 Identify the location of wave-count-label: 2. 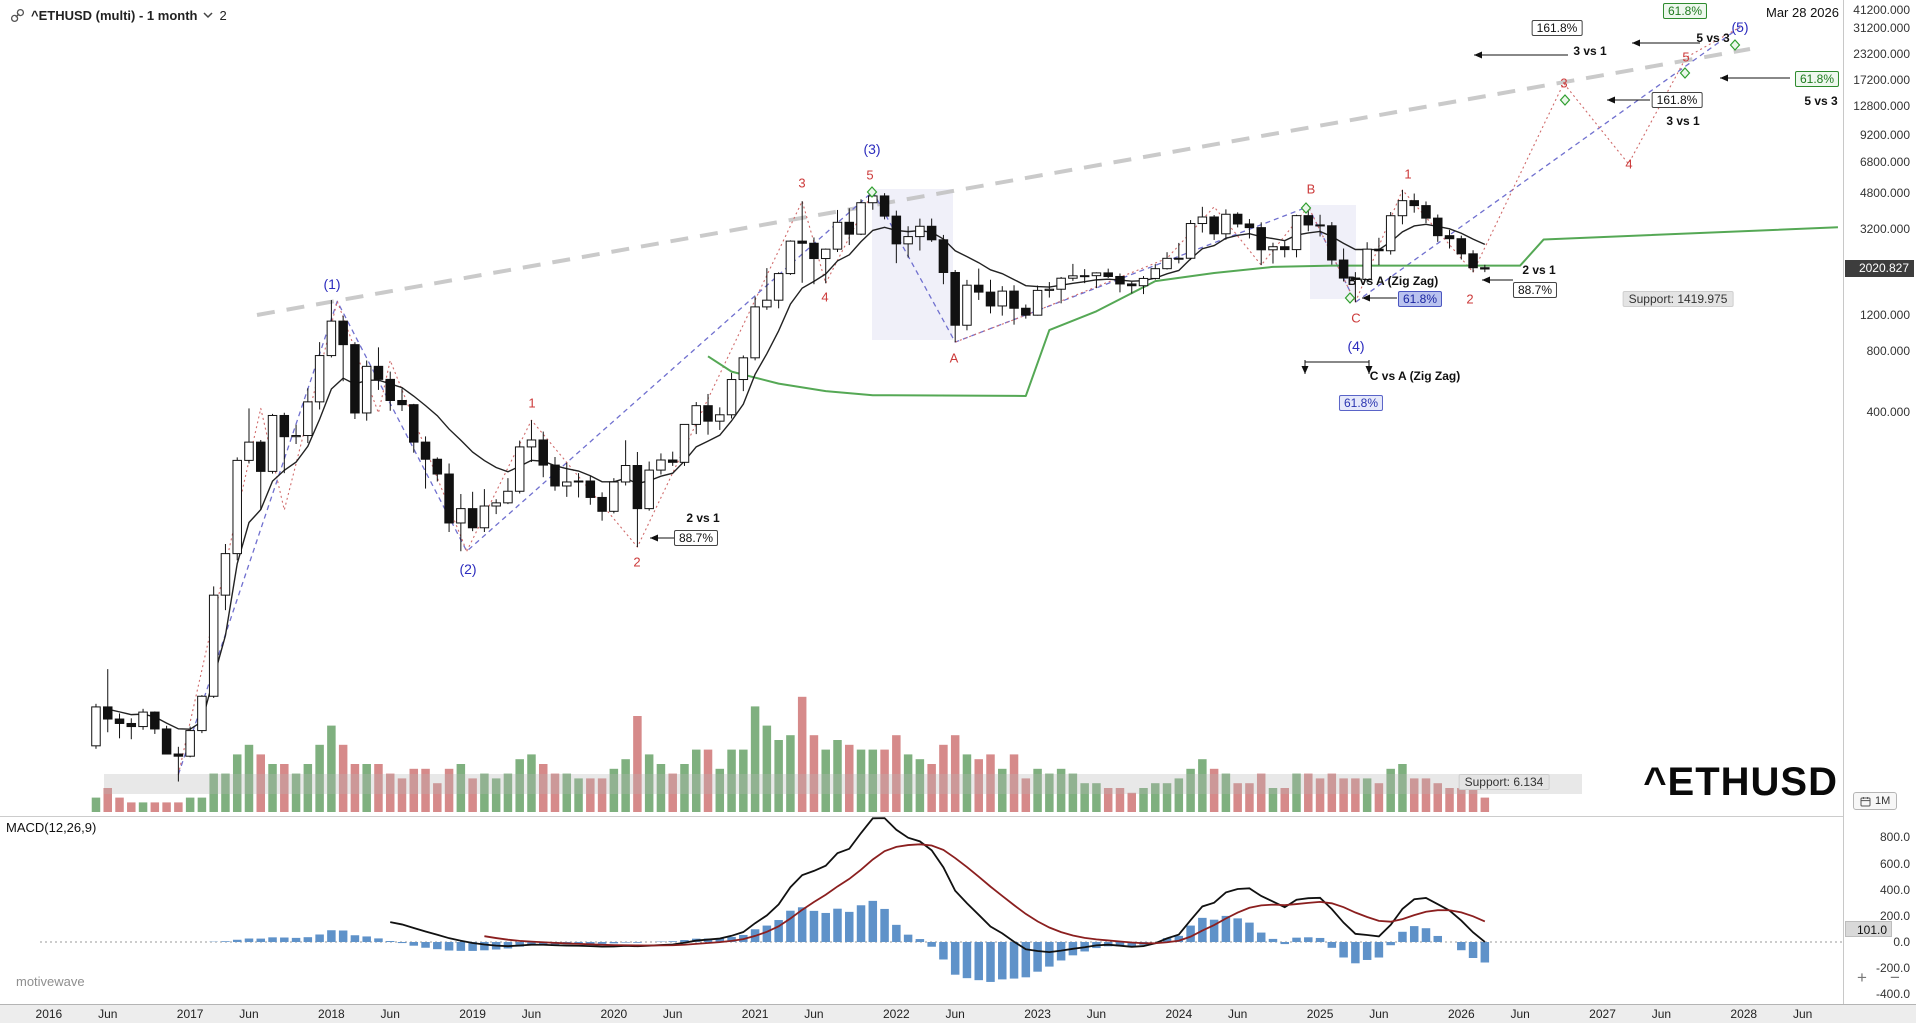
(223, 15).